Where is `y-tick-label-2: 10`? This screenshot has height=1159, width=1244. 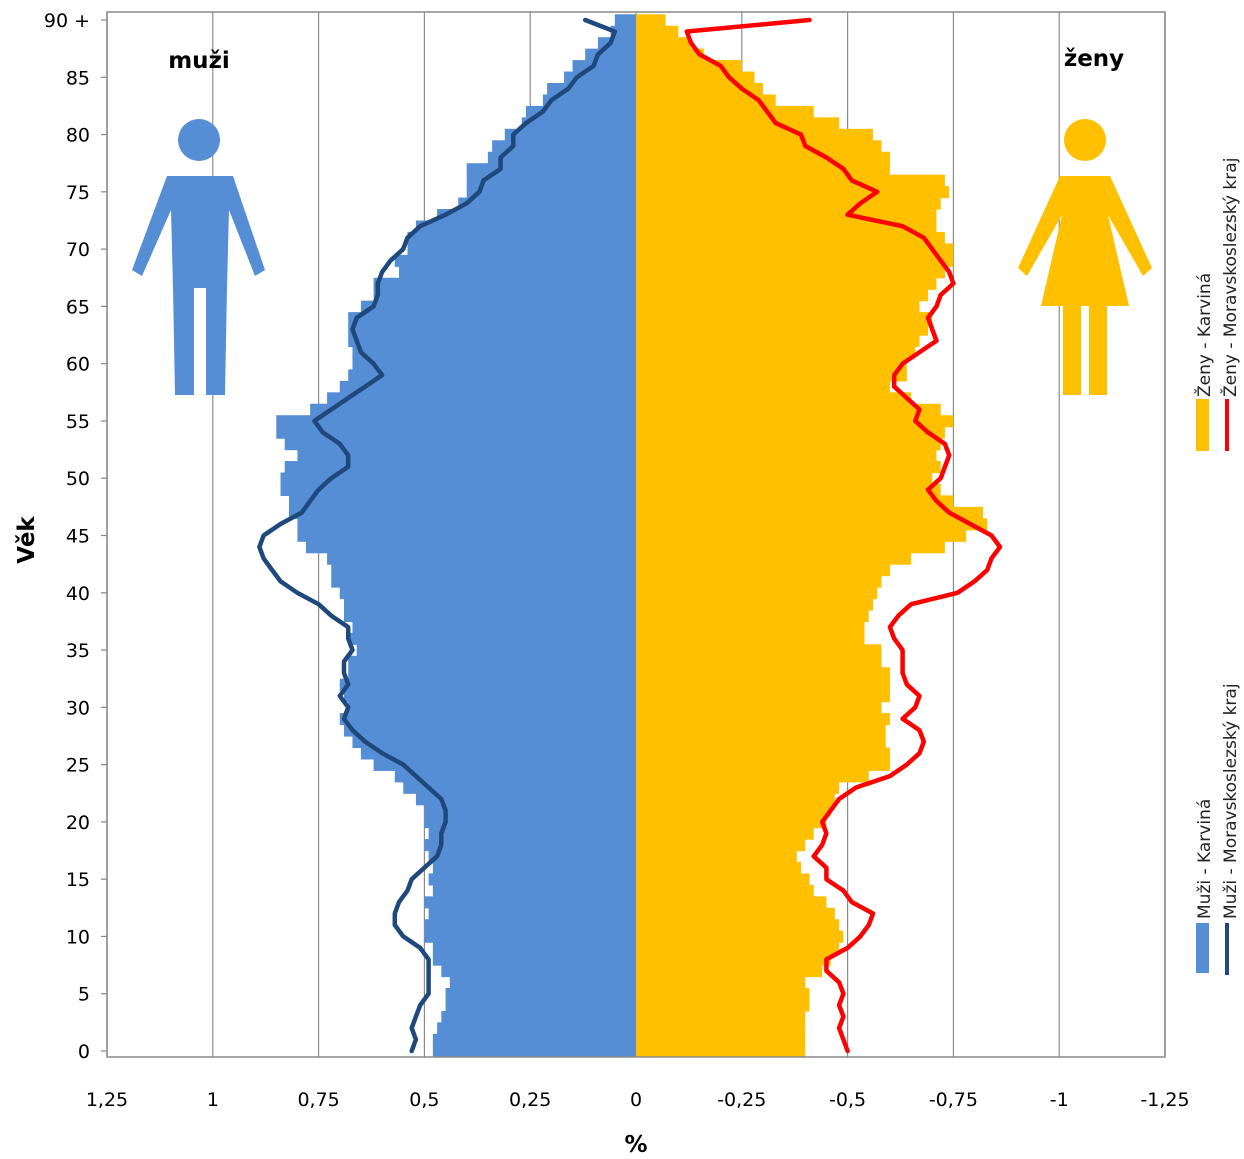 y-tick-label-2: 10 is located at coordinates (78, 937).